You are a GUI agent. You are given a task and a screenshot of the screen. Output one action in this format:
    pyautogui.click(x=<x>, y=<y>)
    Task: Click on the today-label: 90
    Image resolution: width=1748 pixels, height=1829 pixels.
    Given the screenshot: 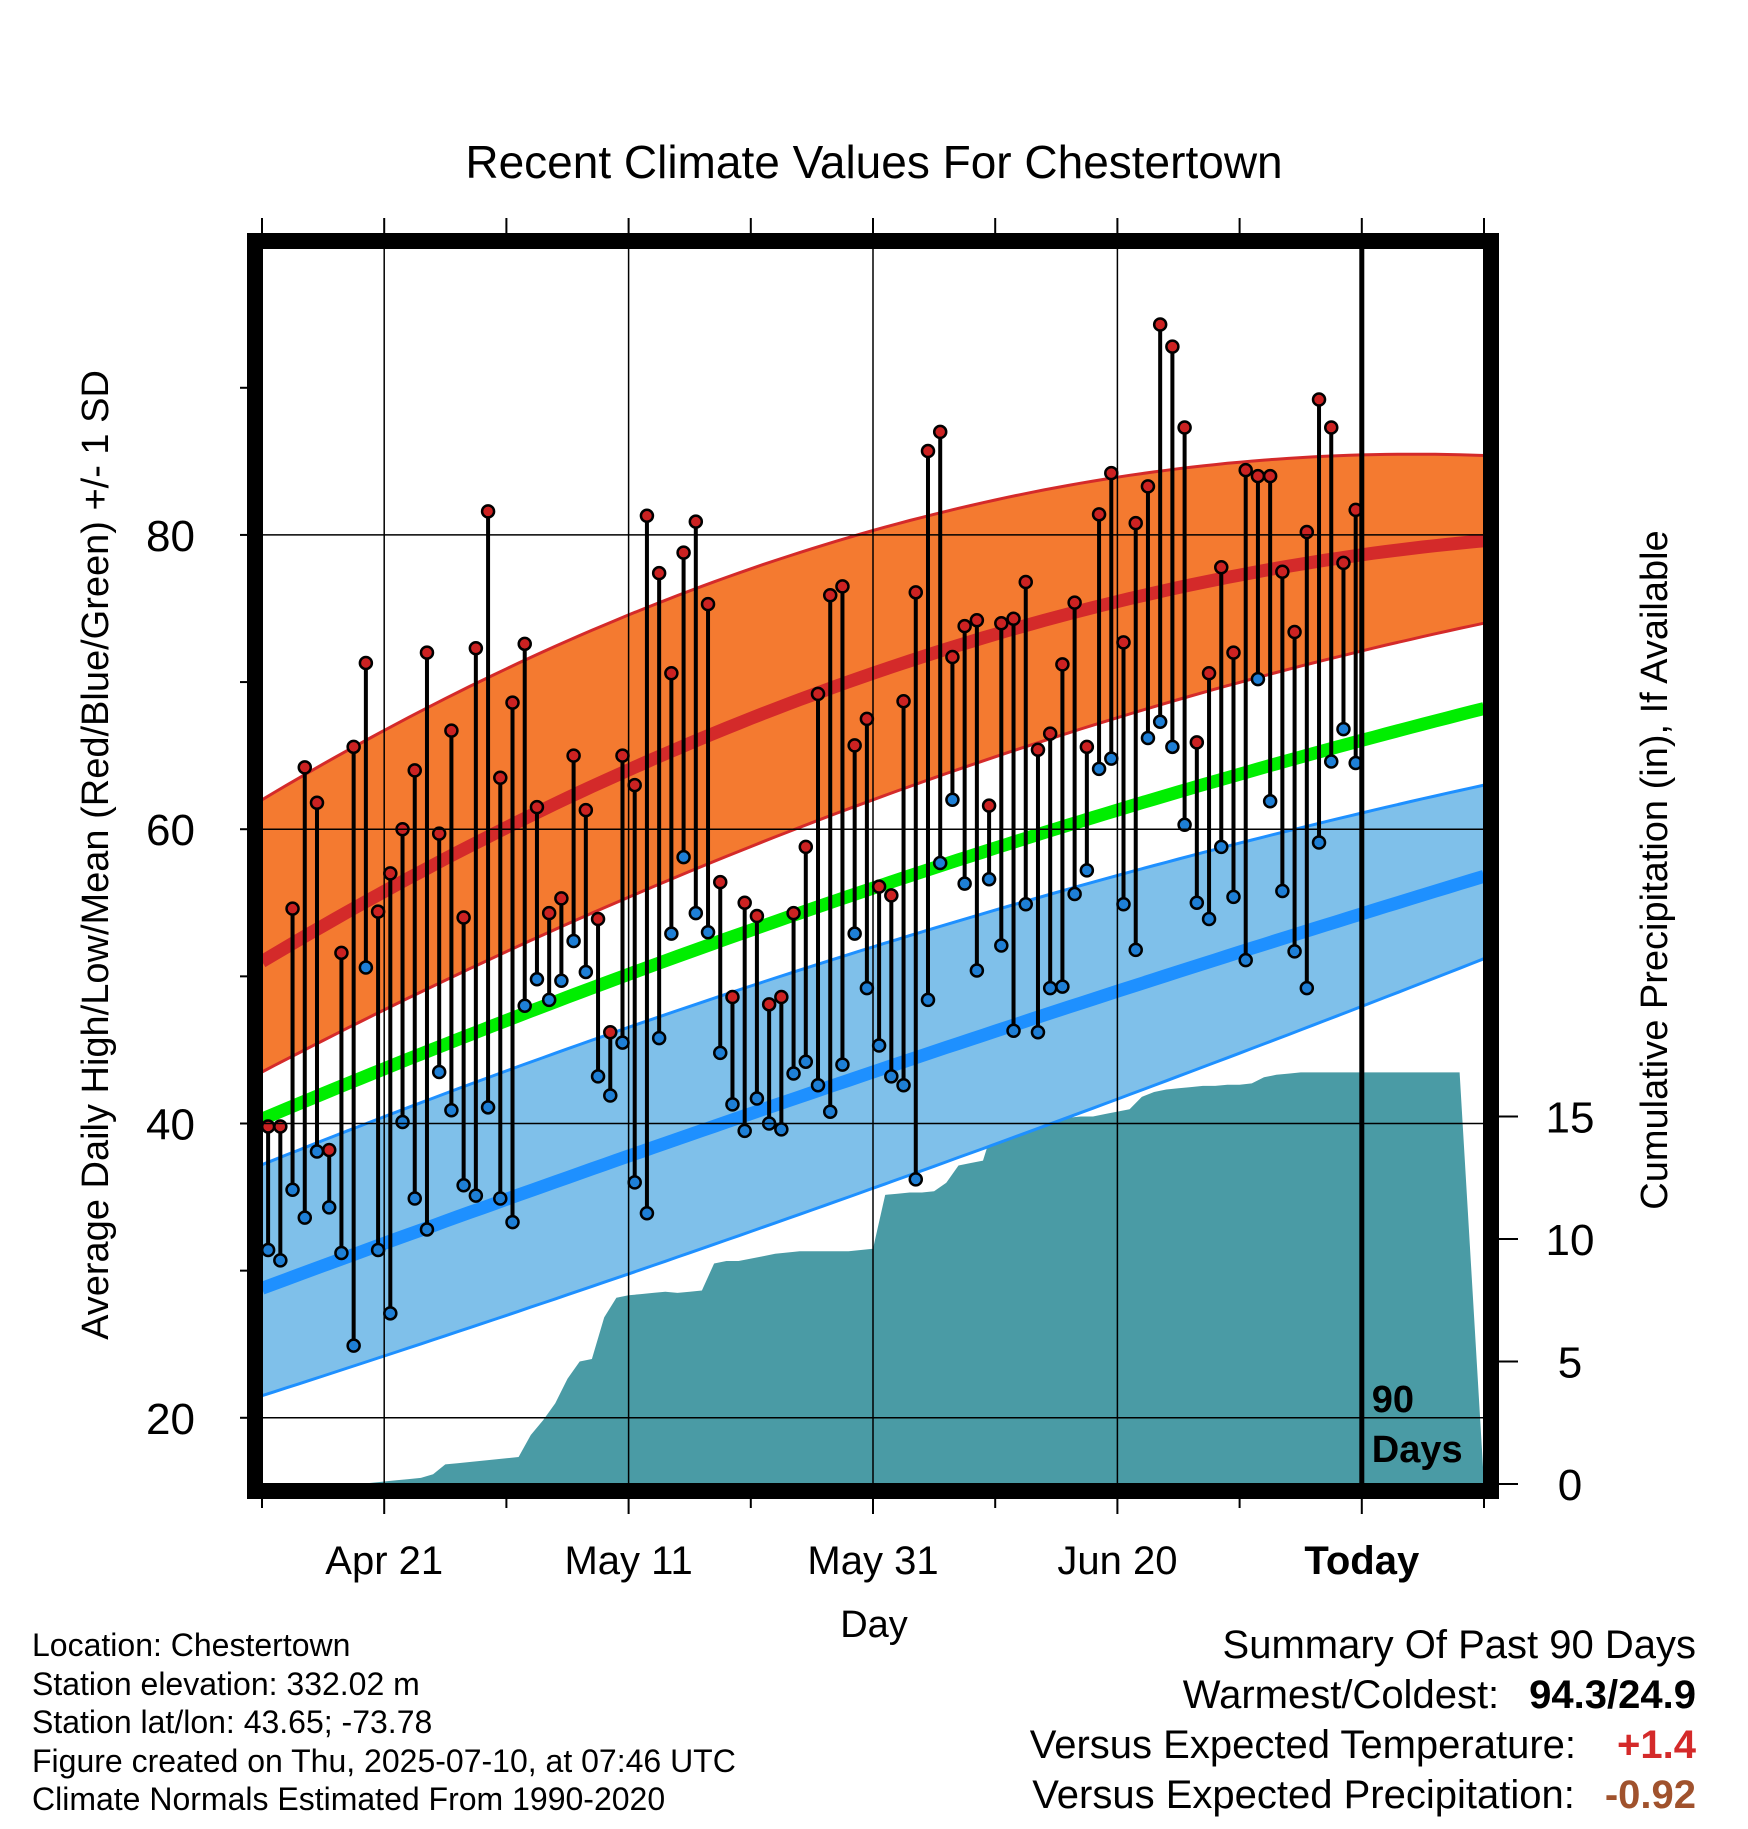 What is the action you would take?
    pyautogui.click(x=1393, y=1400)
    